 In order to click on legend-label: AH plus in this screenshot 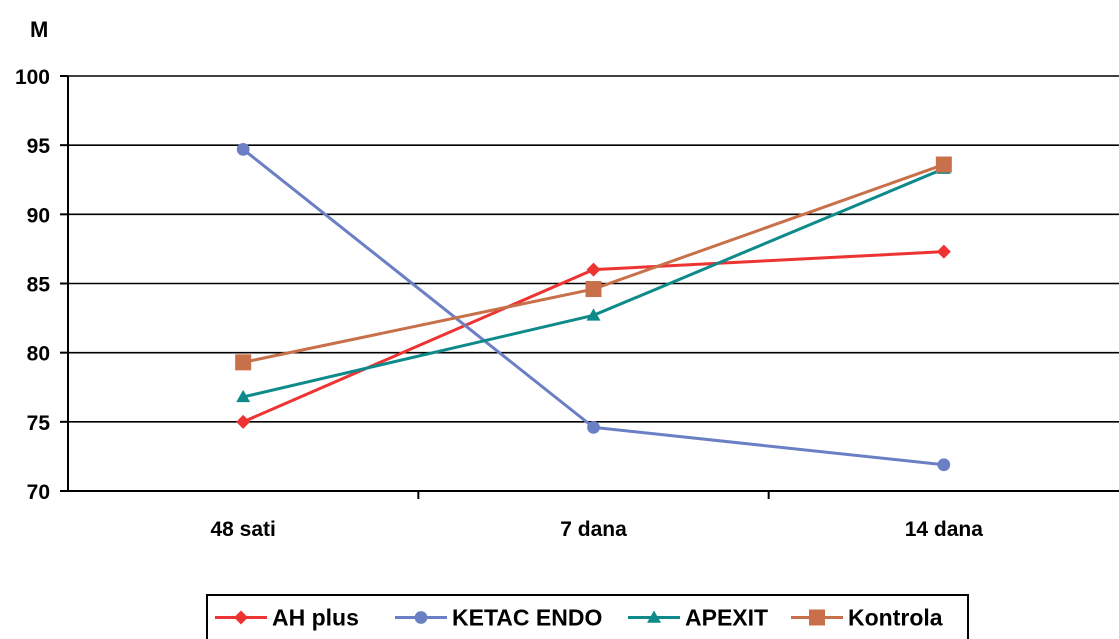, I will do `click(315, 618)`.